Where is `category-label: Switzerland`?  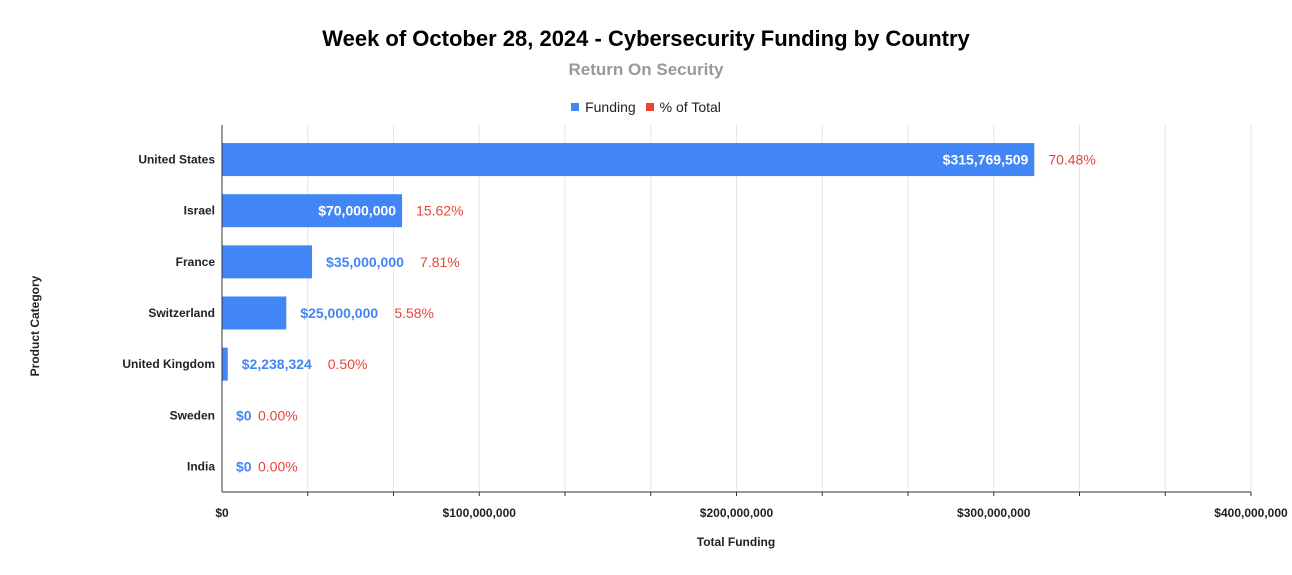
category-label: Switzerland is located at coordinates (181, 313).